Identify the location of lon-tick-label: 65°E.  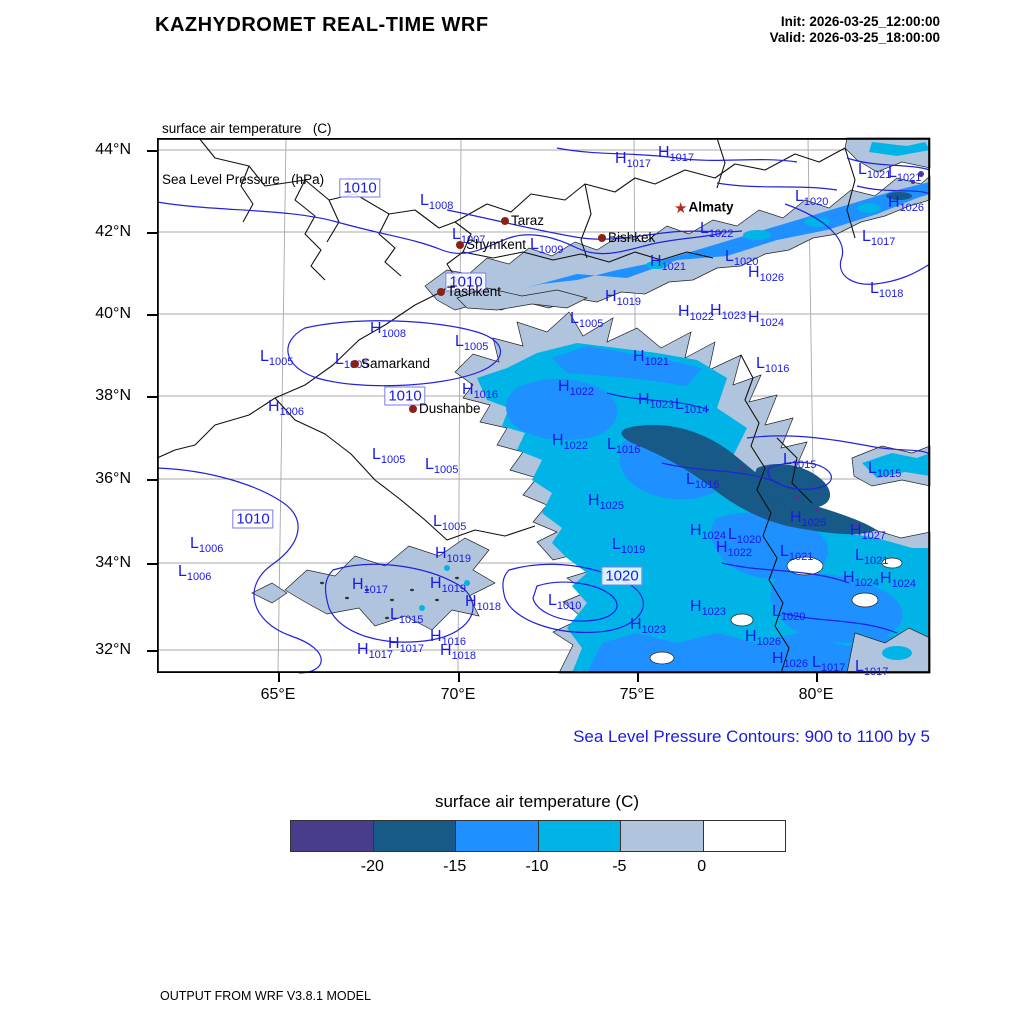
(278, 694).